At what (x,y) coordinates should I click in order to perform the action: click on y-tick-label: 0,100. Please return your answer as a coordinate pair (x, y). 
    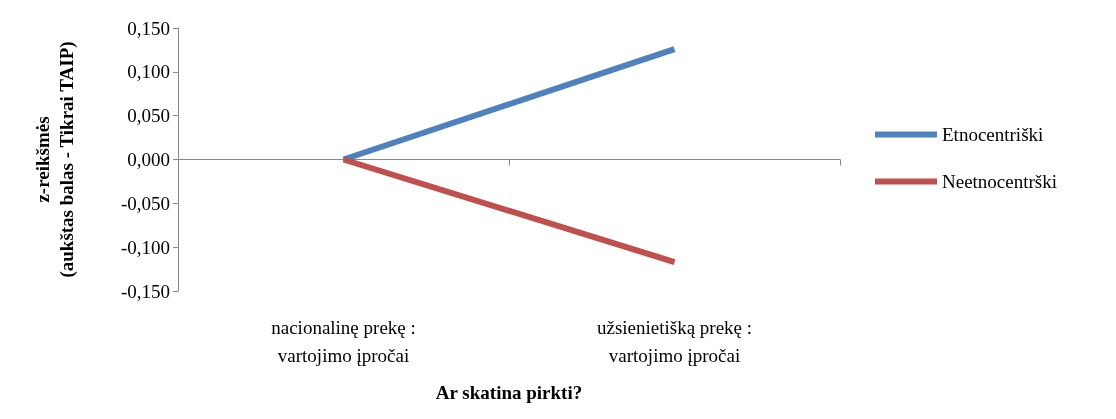
    Looking at the image, I should click on (148, 72).